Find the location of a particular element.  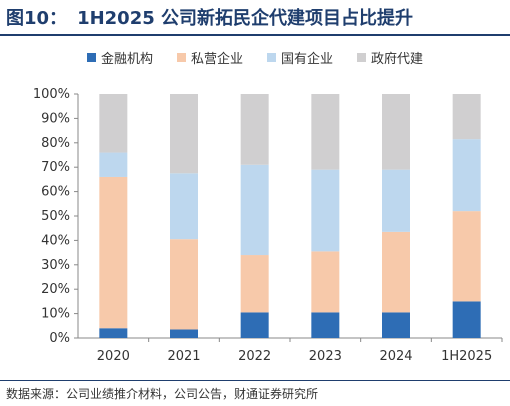

y-tick-label: 30% is located at coordinates (55, 265).